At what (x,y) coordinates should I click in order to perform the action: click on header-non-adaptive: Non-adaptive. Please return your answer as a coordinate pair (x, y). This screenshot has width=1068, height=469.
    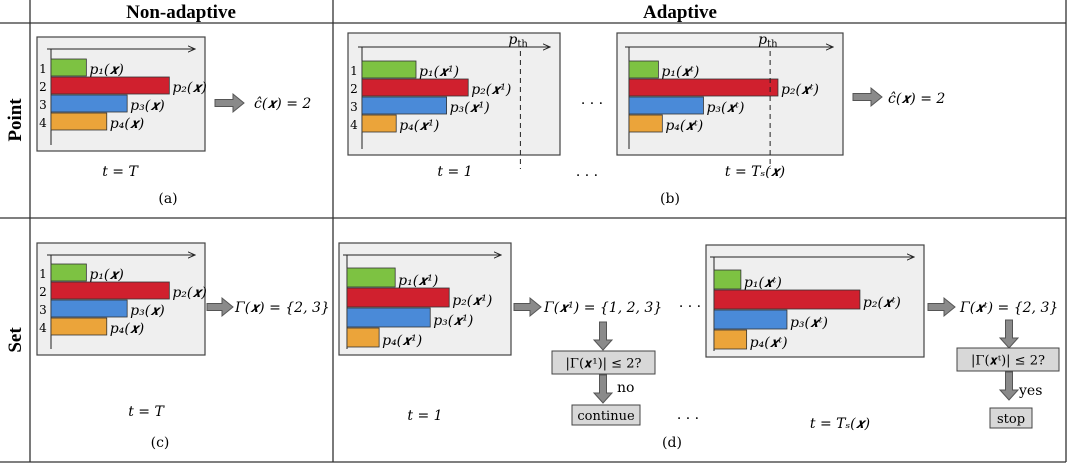
    Looking at the image, I should click on (181, 12).